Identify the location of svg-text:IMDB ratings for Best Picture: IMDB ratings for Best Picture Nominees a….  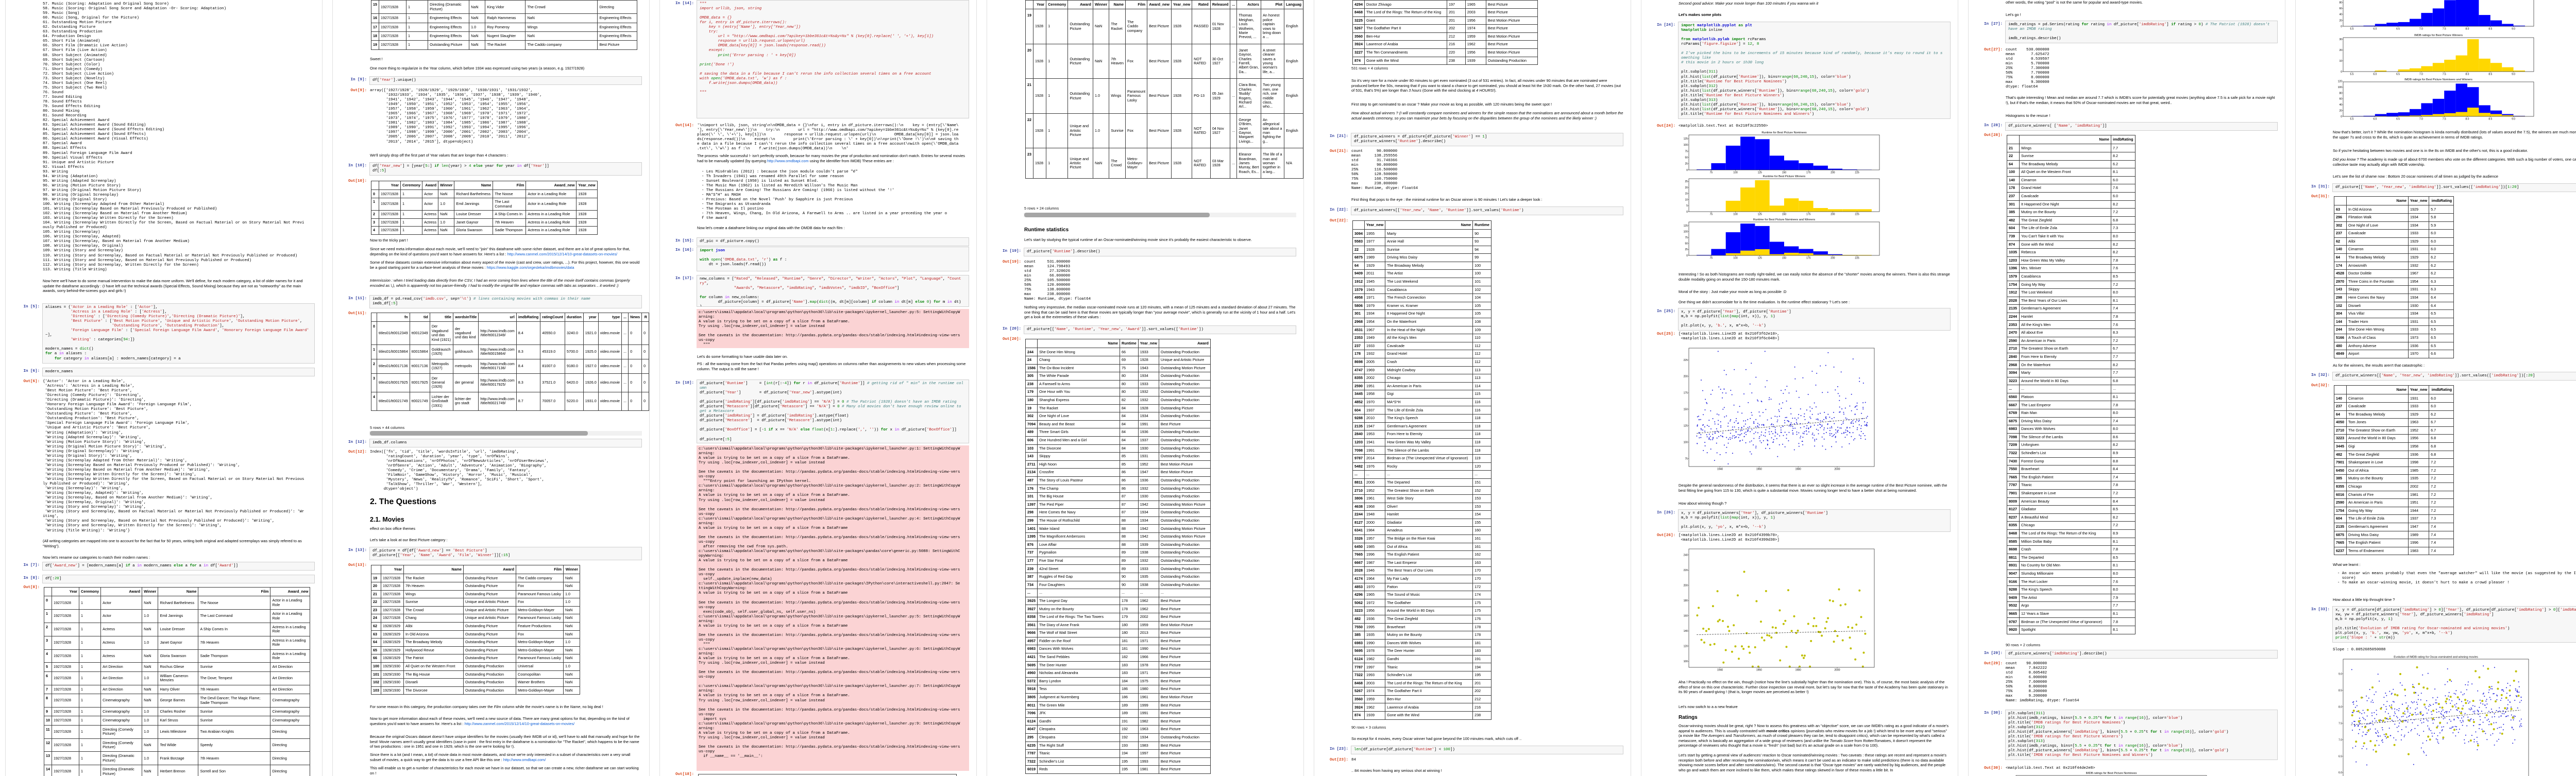
(2438, 79).